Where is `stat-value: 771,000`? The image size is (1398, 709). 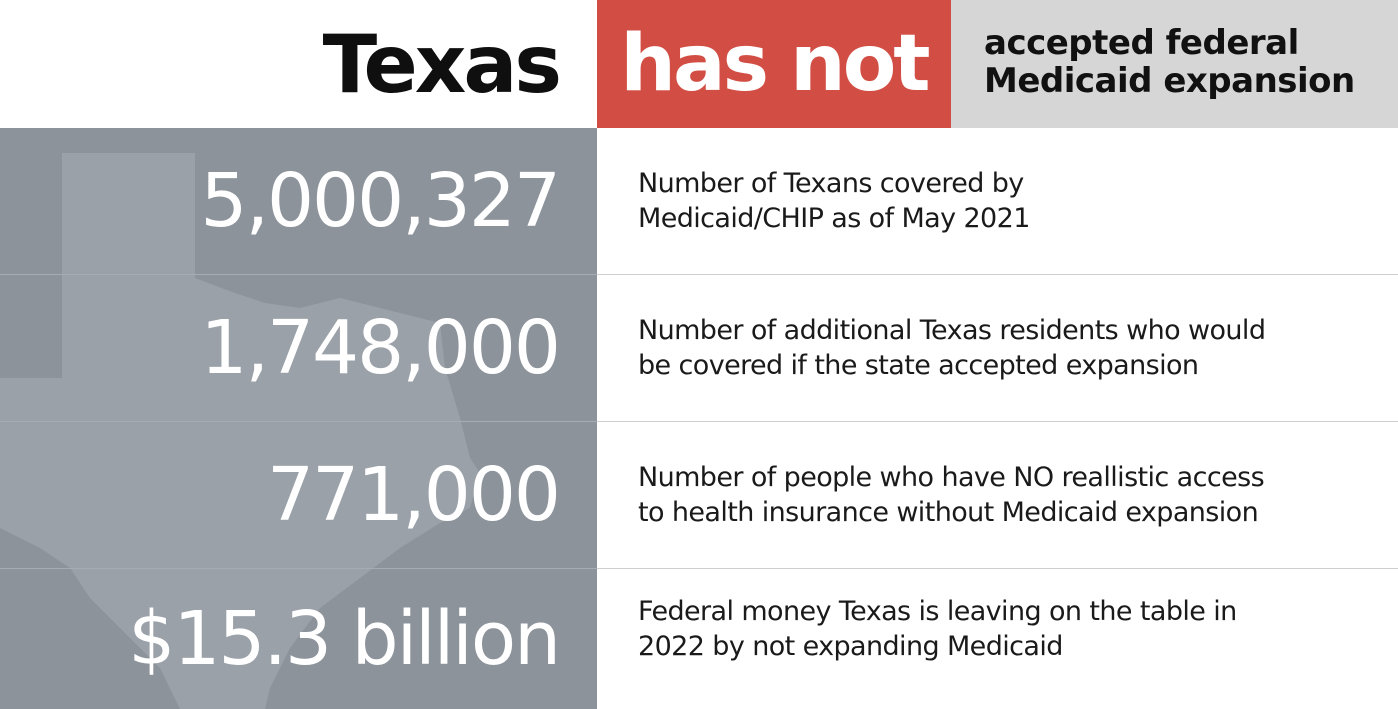 stat-value: 771,000 is located at coordinates (413, 494).